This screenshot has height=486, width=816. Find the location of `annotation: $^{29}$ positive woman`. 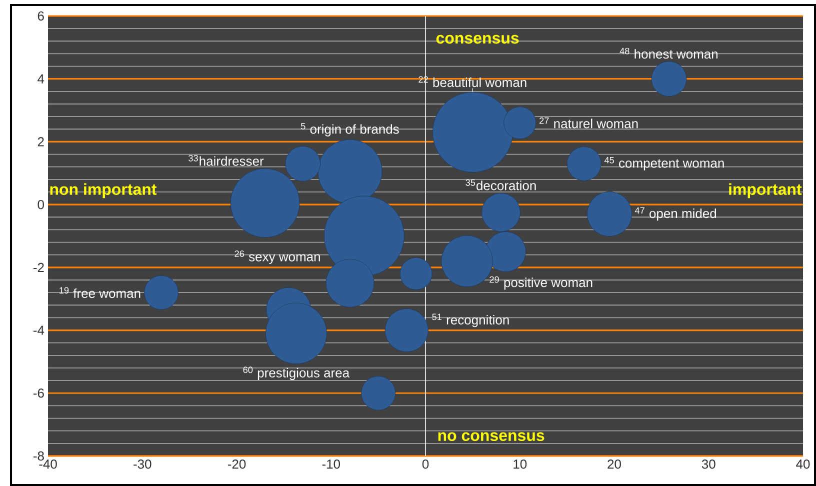

annotation: $^{29}$ positive woman is located at coordinates (541, 283).